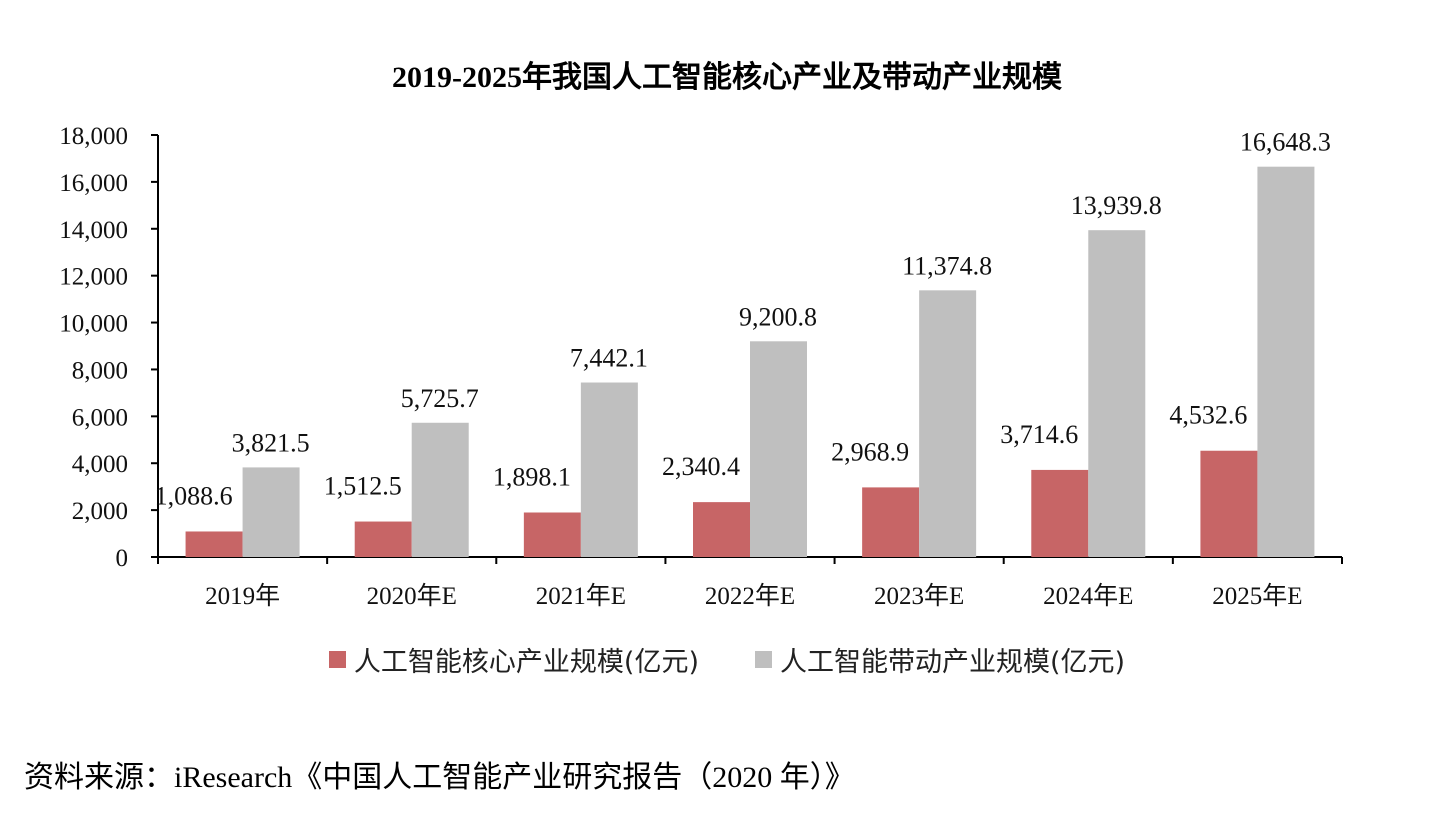  What do you see at coordinates (100, 511) in the screenshot?
I see `y-tick-label: 2,000` at bounding box center [100, 511].